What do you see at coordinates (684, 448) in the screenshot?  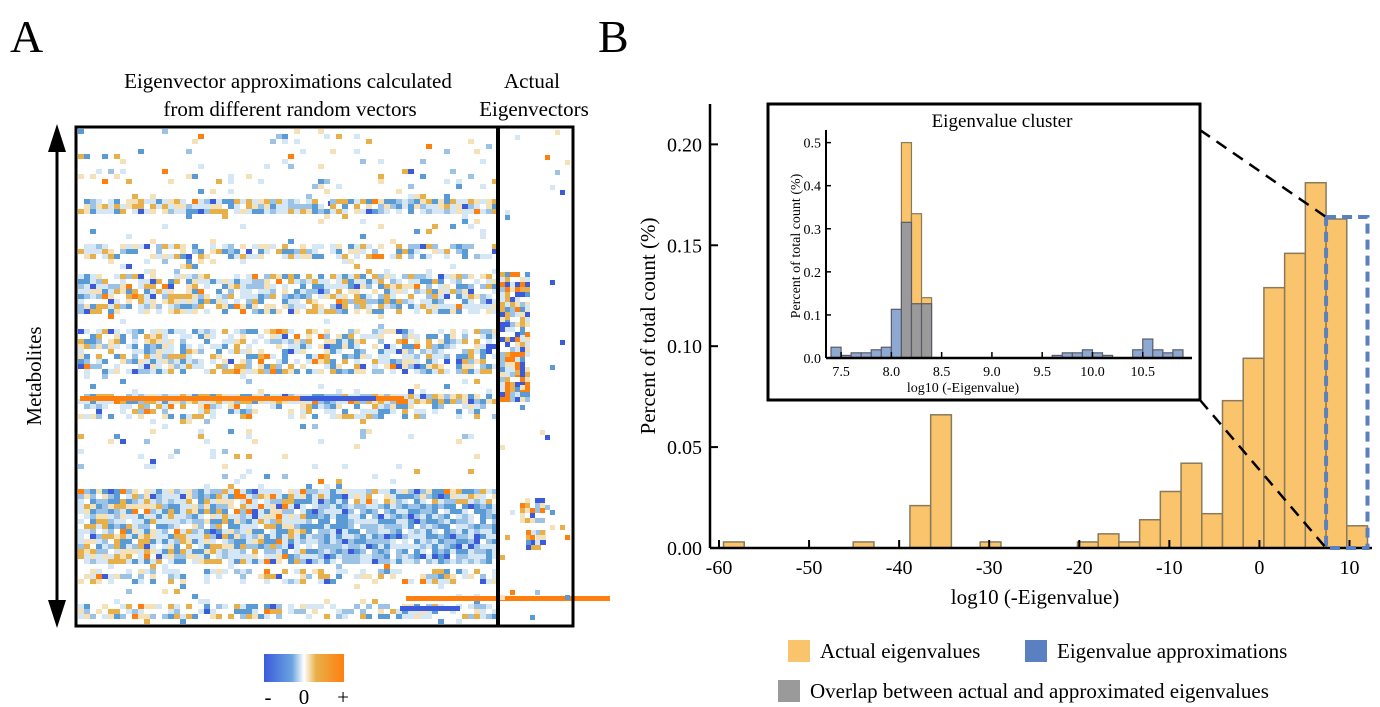 I see `y-tick-label: 0.05` at bounding box center [684, 448].